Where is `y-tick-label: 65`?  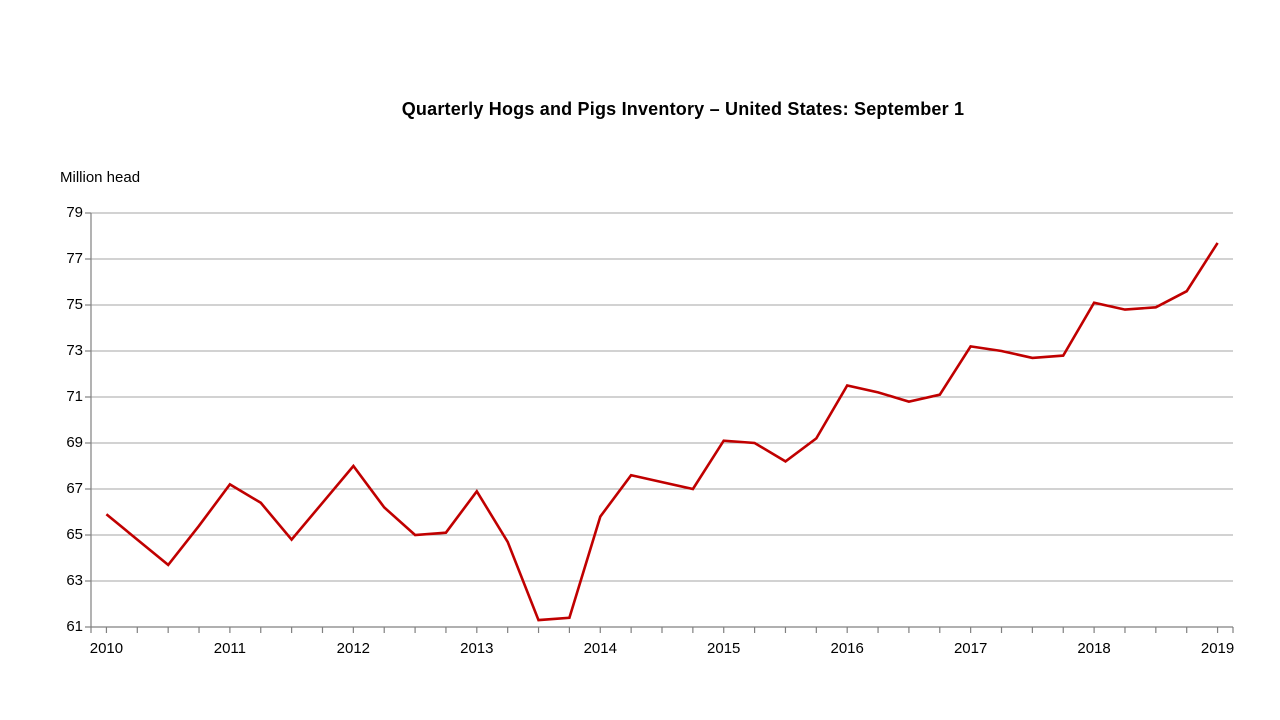 y-tick-label: 65 is located at coordinates (74, 534).